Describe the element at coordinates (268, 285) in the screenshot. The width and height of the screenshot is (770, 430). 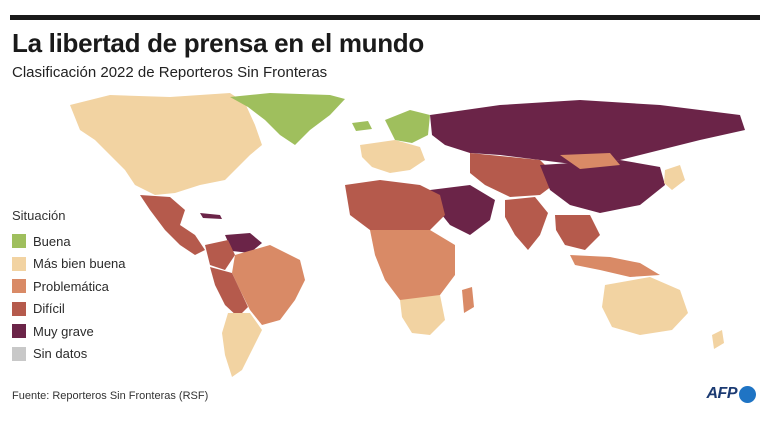
I see `region-brazil` at that location.